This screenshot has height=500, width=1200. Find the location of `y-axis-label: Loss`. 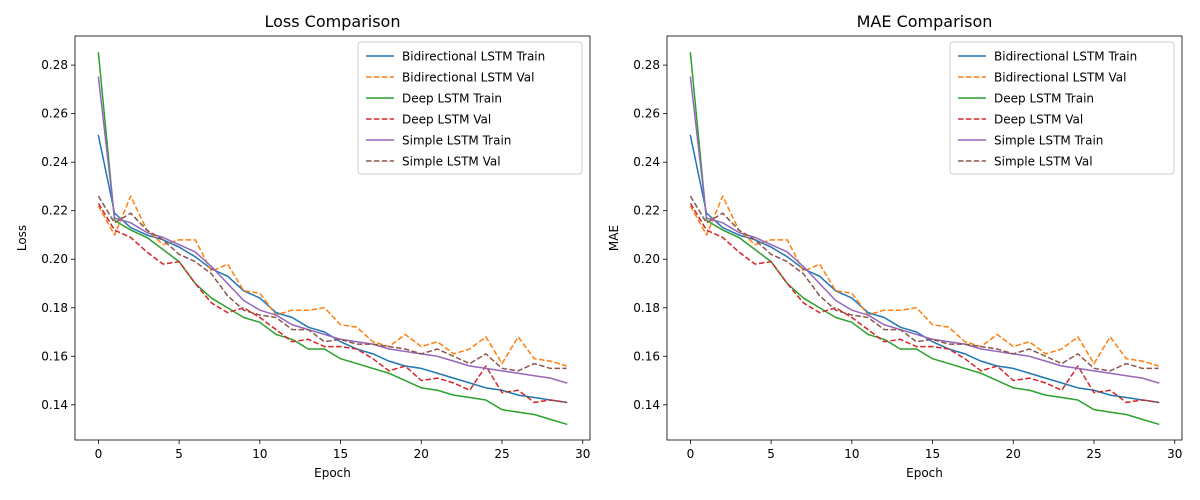

y-axis-label: Loss is located at coordinates (22, 238).